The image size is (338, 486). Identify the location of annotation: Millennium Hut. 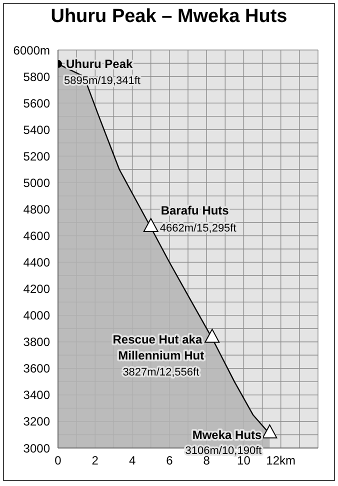
(161, 355).